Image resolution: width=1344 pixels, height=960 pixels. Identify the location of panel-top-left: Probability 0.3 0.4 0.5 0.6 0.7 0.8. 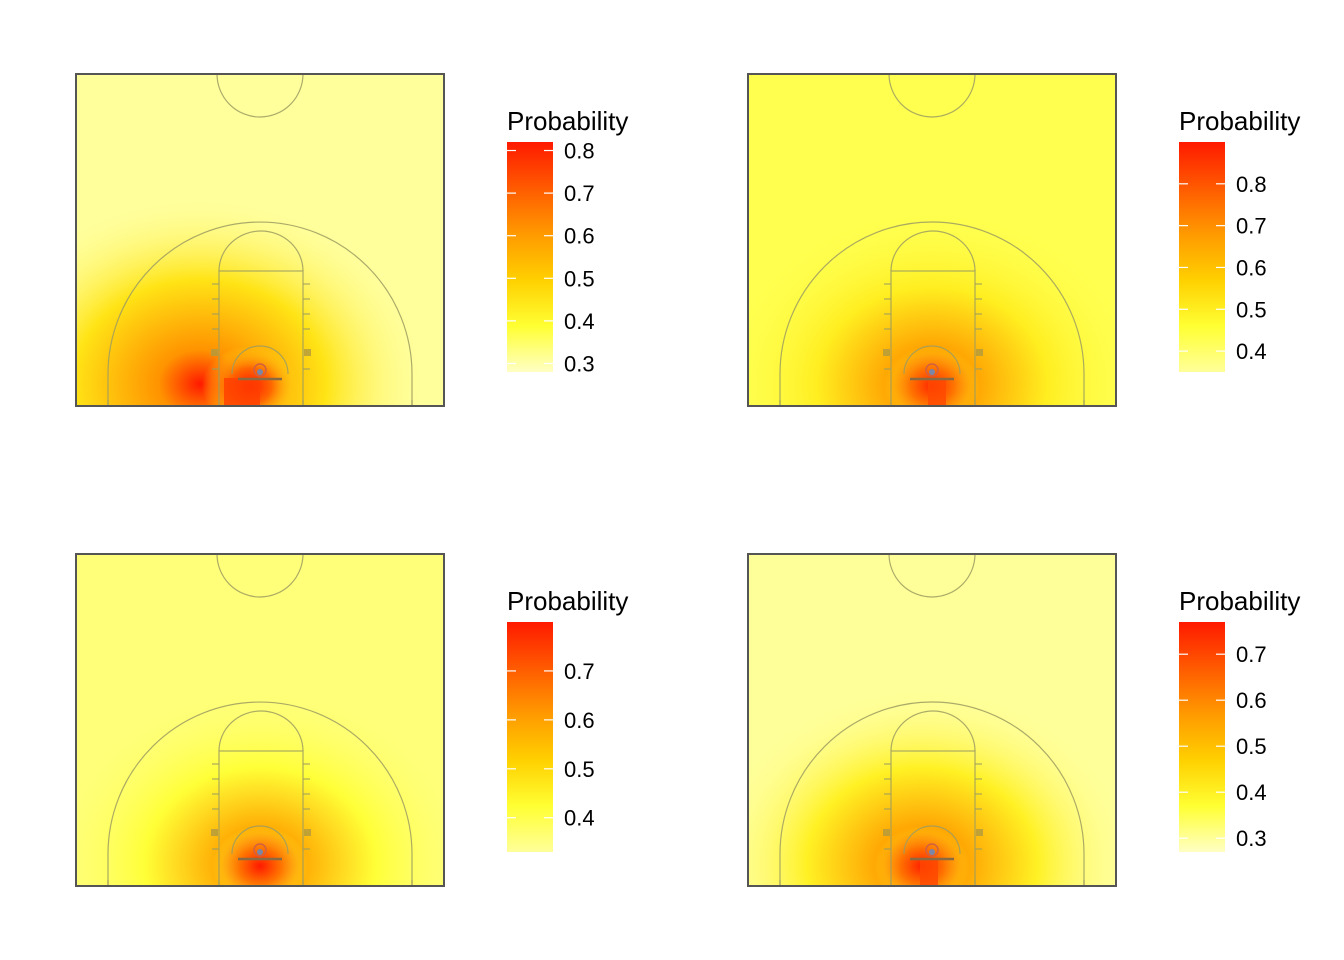
(351, 240).